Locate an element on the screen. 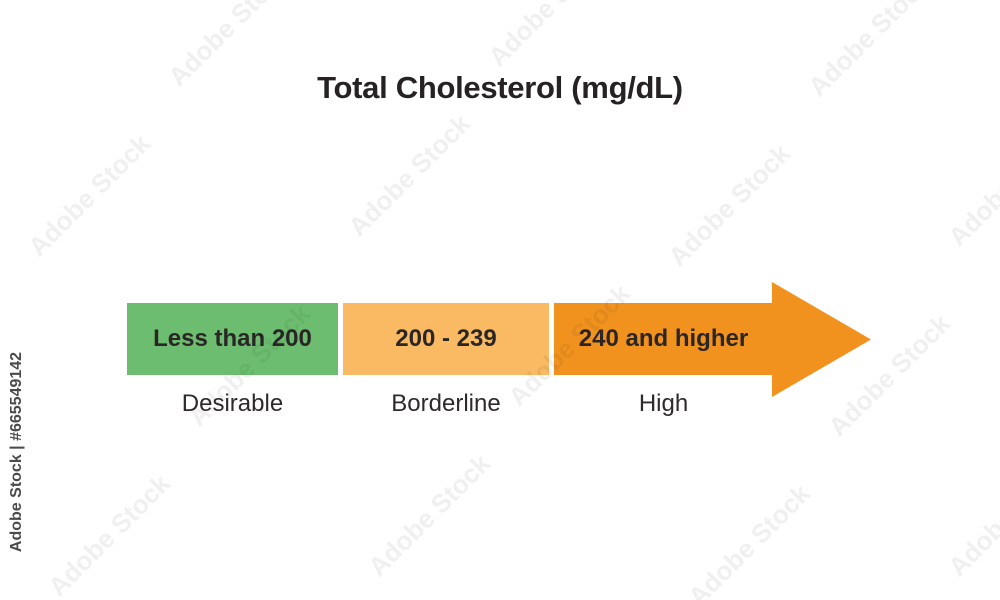  scale-segment-borderline: 200 - 239 is located at coordinates (446, 339).